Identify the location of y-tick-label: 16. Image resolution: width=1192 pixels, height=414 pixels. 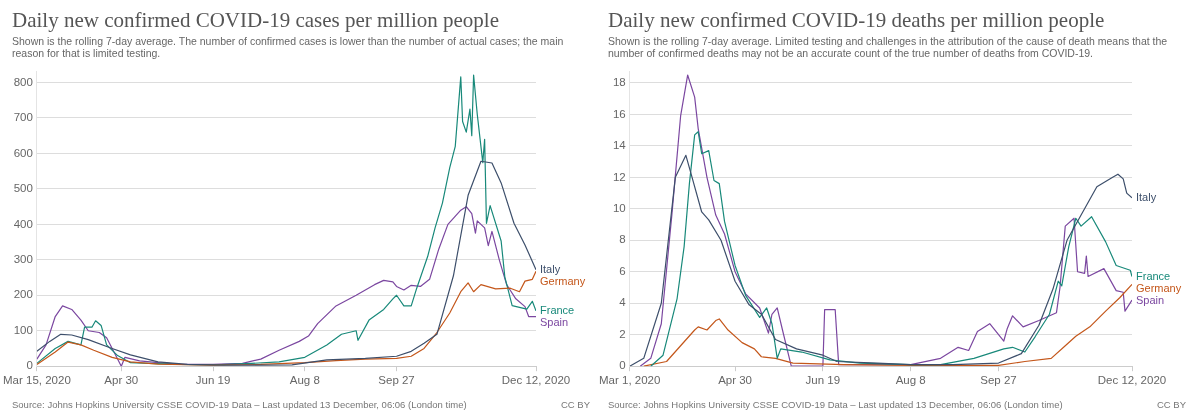
(619, 113).